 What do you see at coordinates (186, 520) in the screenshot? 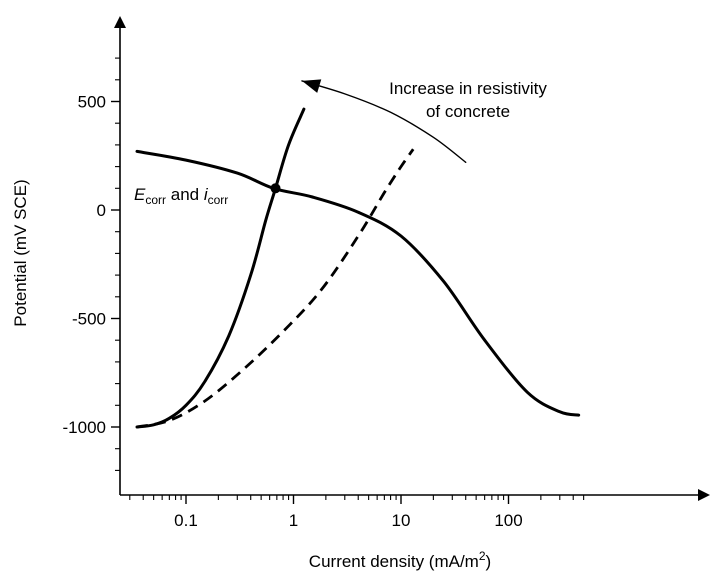
I see `x-tick-label: 0.1` at bounding box center [186, 520].